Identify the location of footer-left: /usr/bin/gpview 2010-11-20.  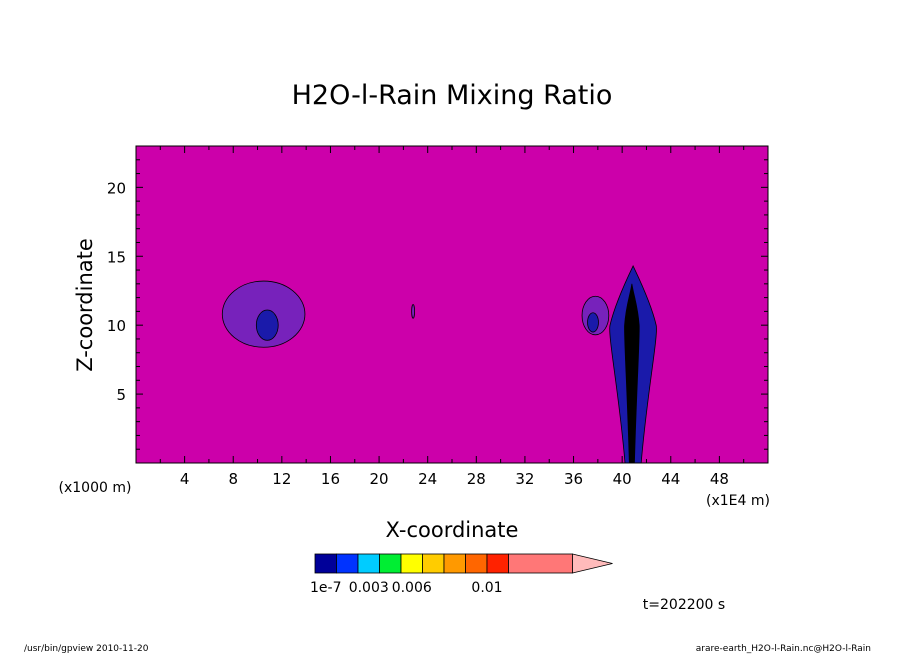
(86, 649).